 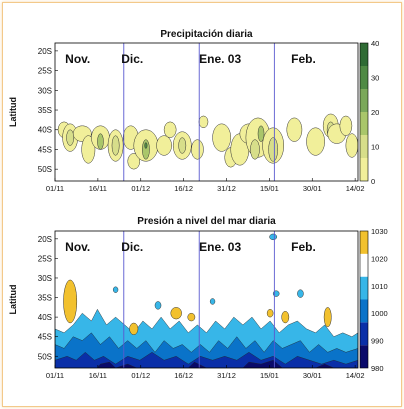 I want to click on colorbar-tick-label: 1020, so click(x=379, y=258).